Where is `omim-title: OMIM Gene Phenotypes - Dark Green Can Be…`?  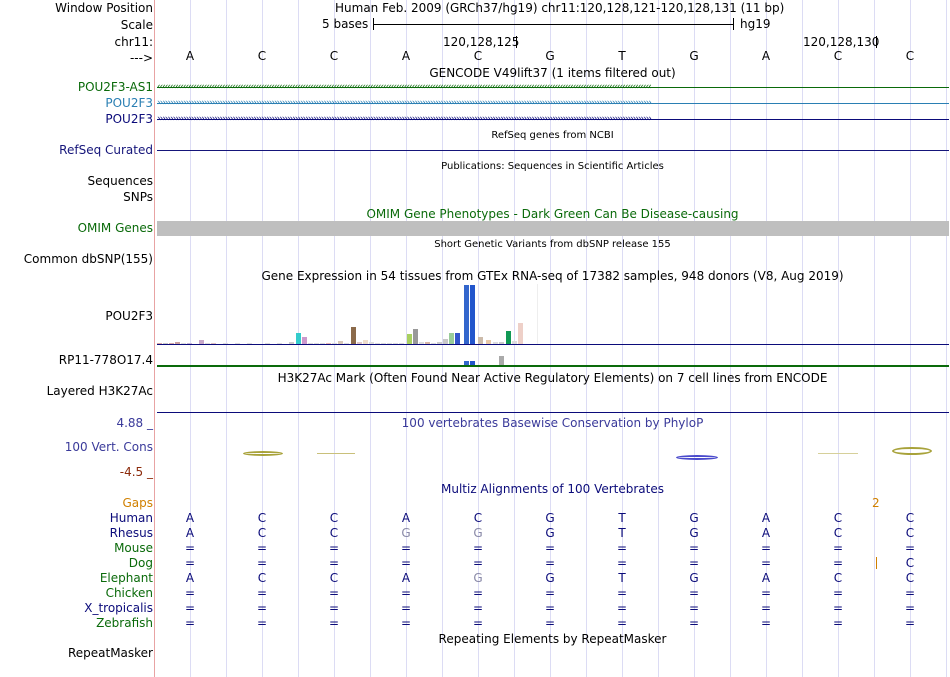
omim-title: OMIM Gene Phenotypes - Dark Green Can Be… is located at coordinates (552, 214).